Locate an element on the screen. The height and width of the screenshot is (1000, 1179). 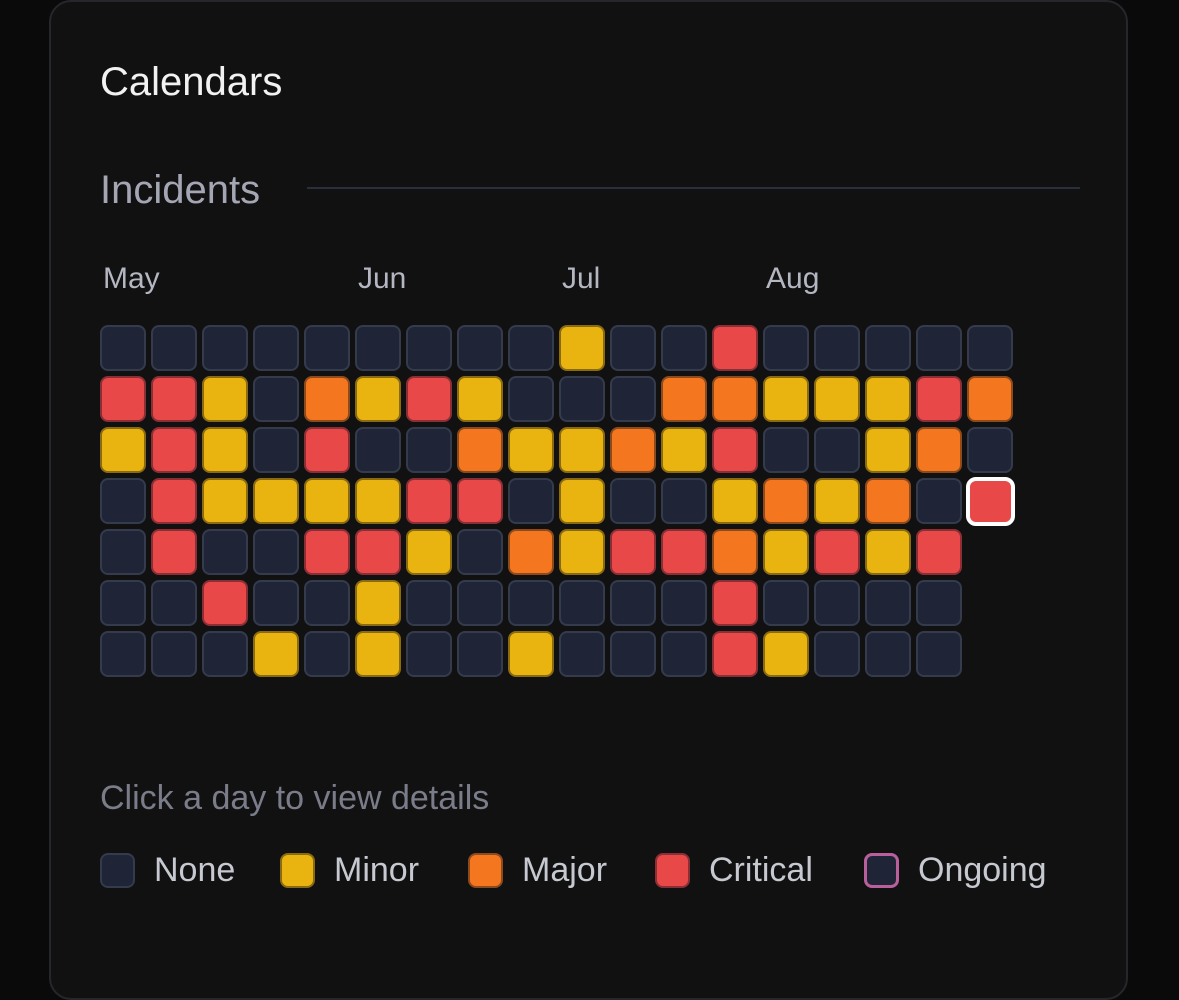
calendar-day-w1-d4 is located at coordinates (123, 501).